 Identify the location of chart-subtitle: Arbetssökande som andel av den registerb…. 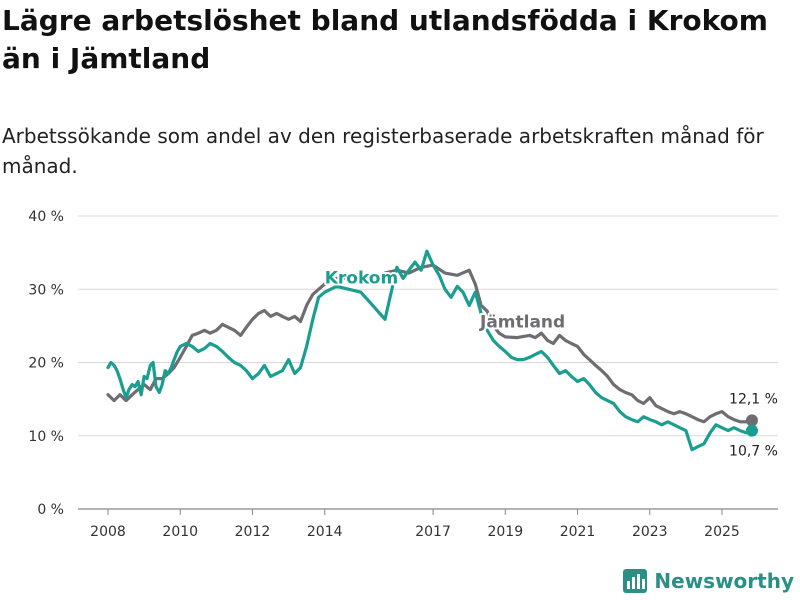
(383, 151).